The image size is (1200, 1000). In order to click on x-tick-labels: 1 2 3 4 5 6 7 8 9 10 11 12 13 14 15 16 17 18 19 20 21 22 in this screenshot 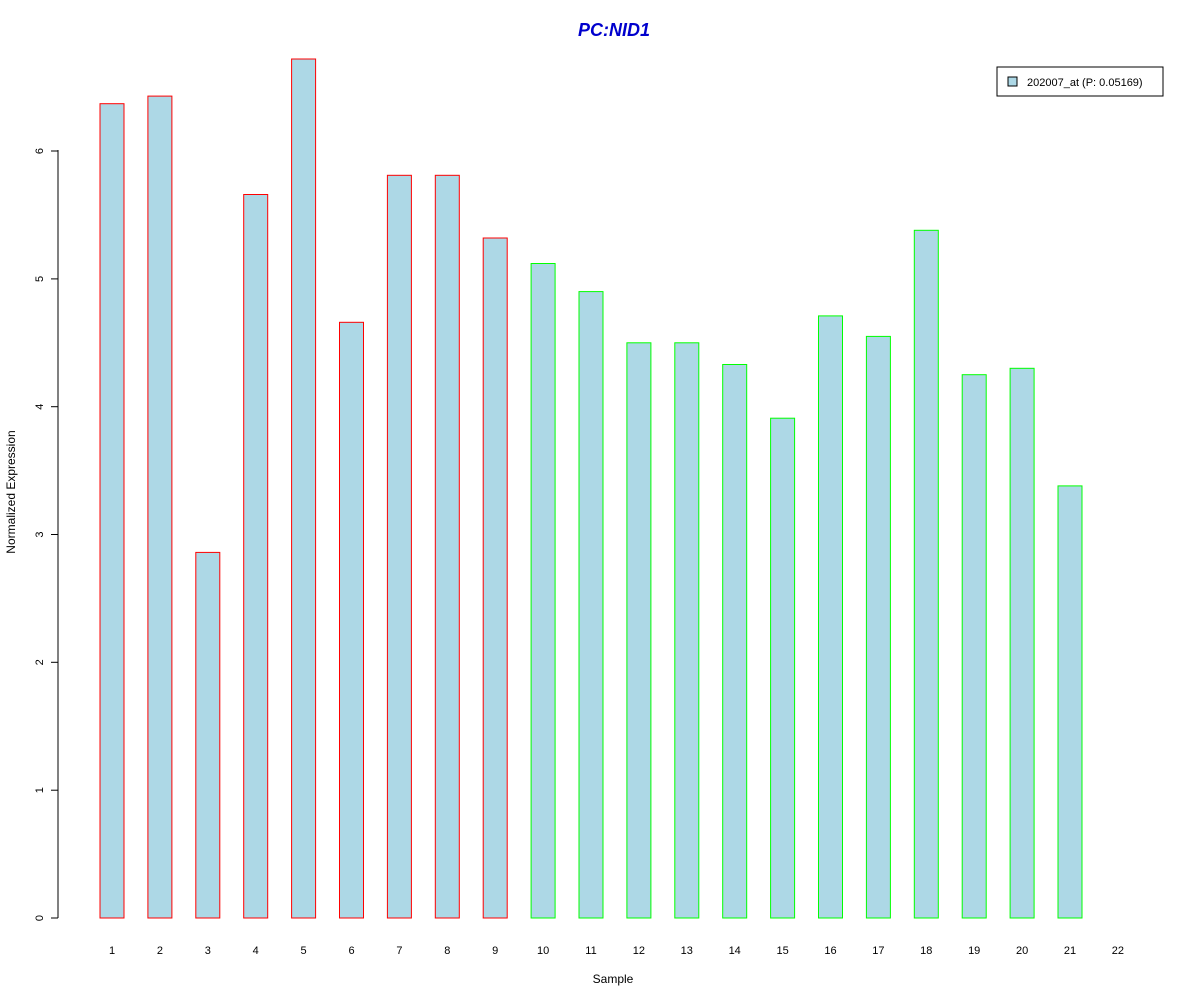, I will do `click(616, 951)`.